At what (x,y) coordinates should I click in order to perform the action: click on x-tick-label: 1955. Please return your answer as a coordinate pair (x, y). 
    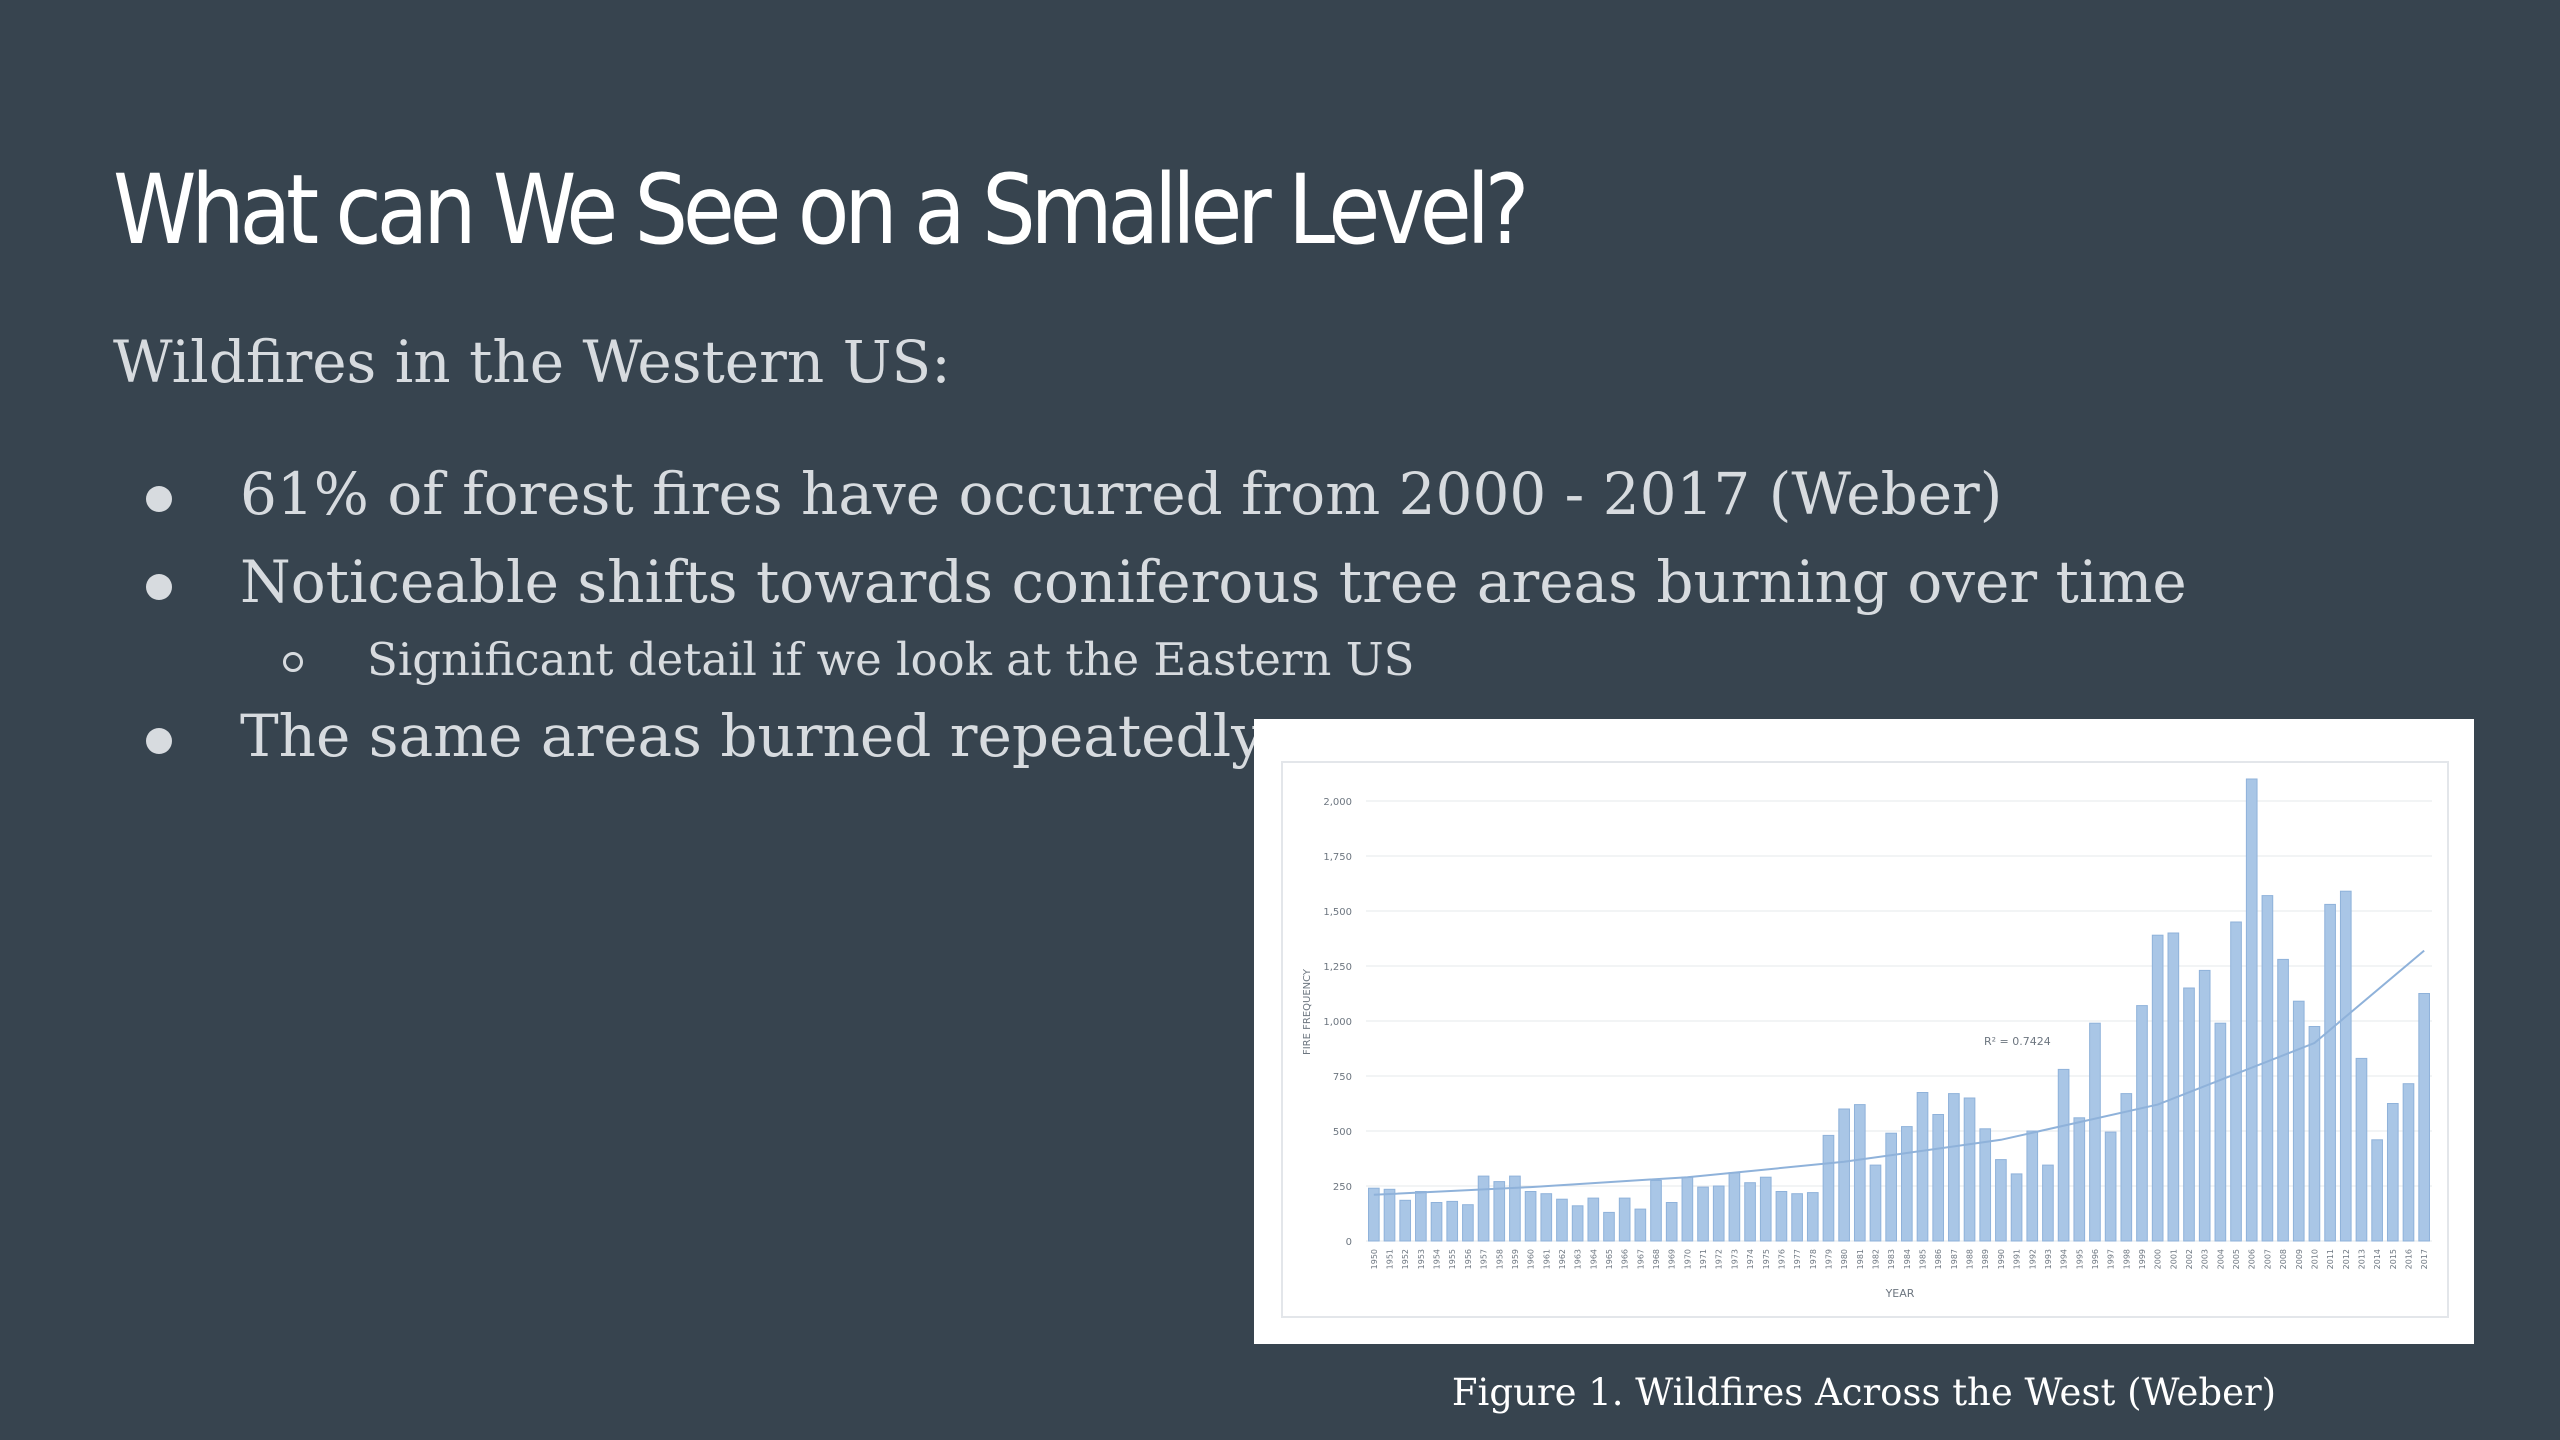
    Looking at the image, I should click on (1452, 1259).